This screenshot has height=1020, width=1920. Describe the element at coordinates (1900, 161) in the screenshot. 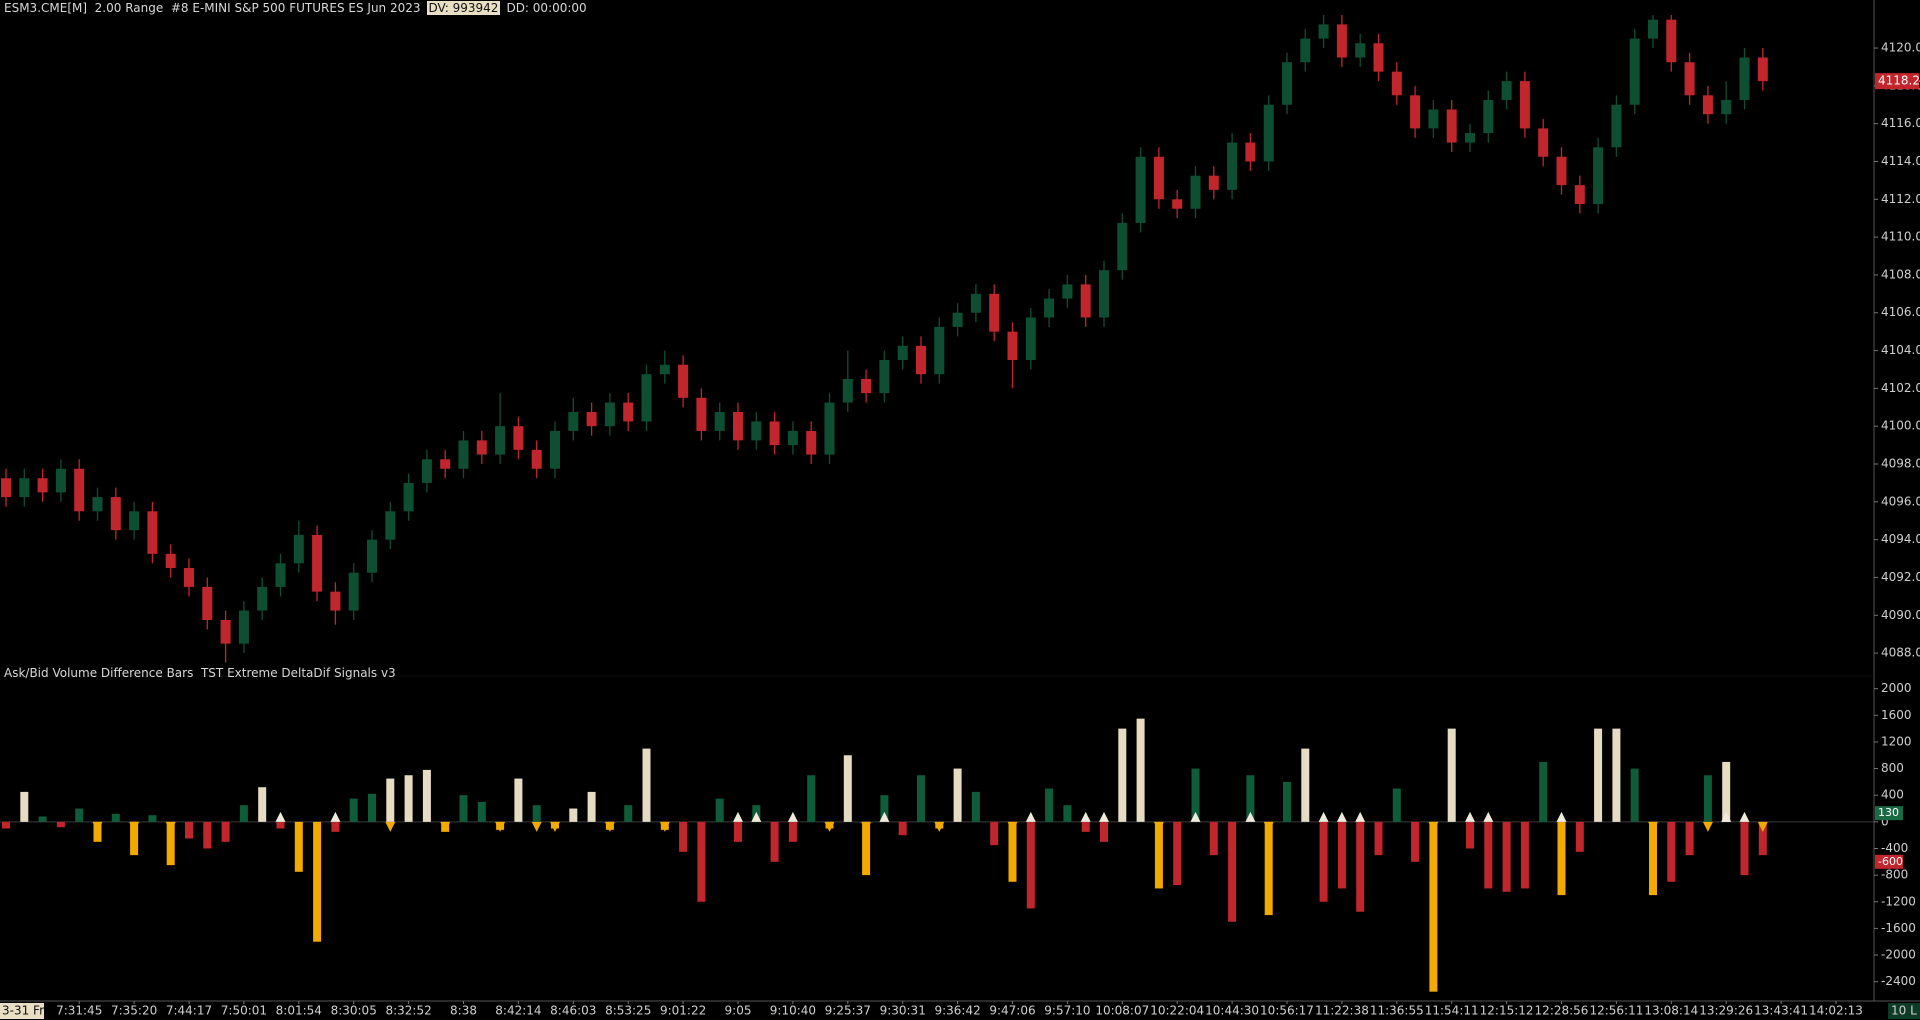

I see `y-tick-label: 4114.00` at that location.